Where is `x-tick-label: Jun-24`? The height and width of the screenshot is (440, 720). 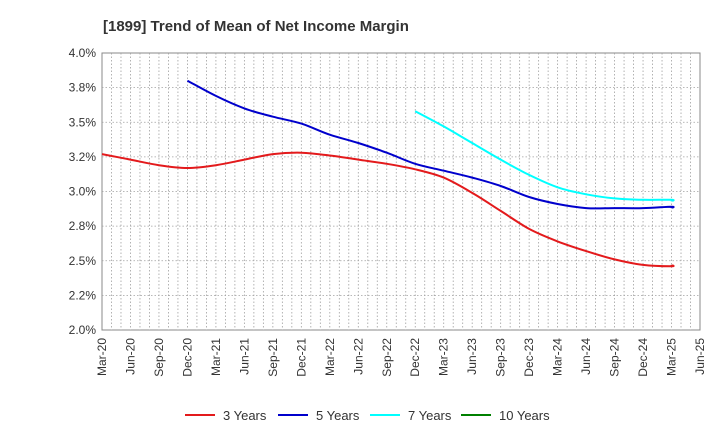 x-tick-label: Jun-24 is located at coordinates (586, 356).